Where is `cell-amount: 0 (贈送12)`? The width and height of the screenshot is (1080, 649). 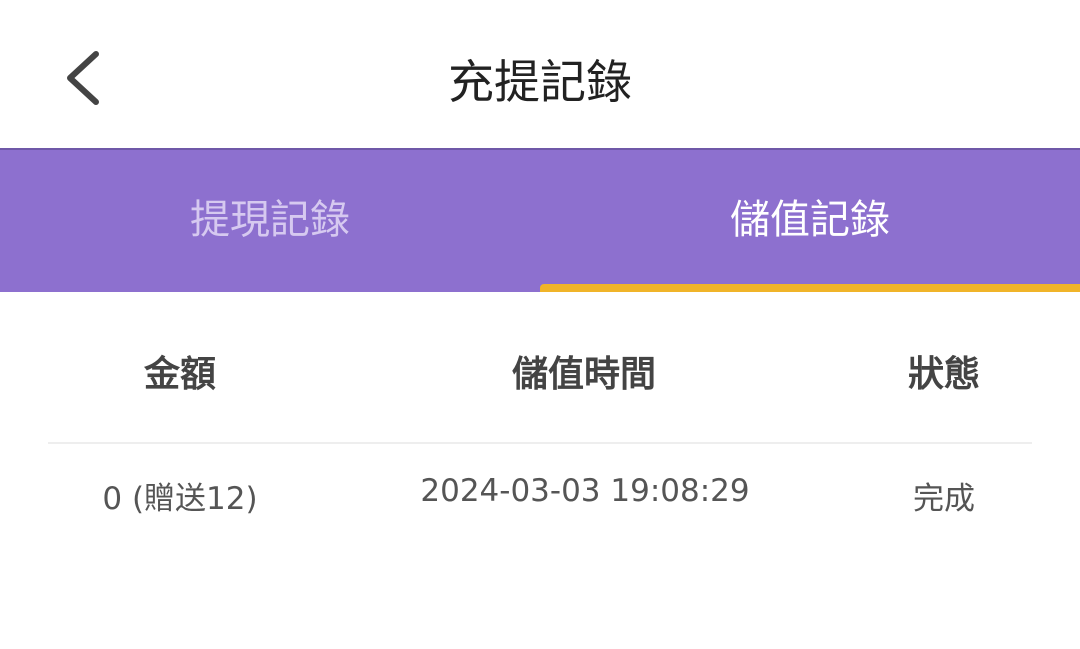 cell-amount: 0 (贈送12) is located at coordinates (180, 499).